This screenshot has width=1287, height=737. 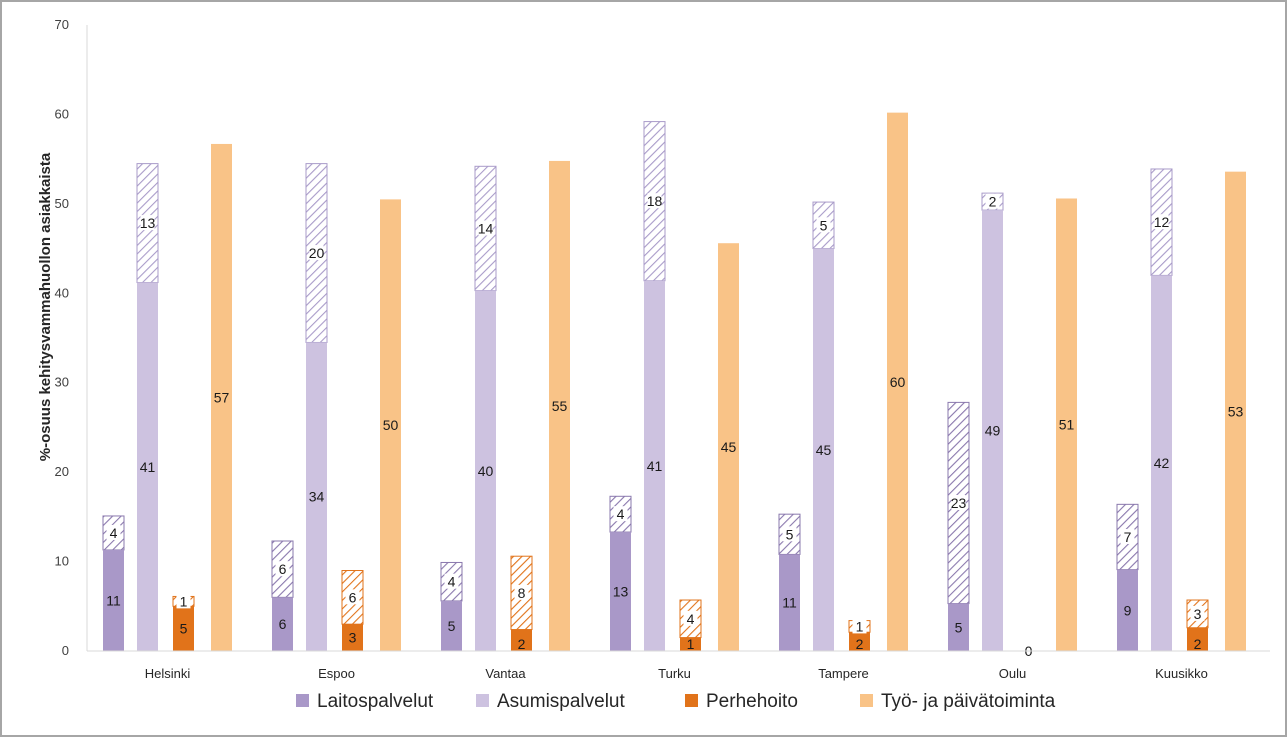 I want to click on data-label-solid: 1, so click(x=691, y=644).